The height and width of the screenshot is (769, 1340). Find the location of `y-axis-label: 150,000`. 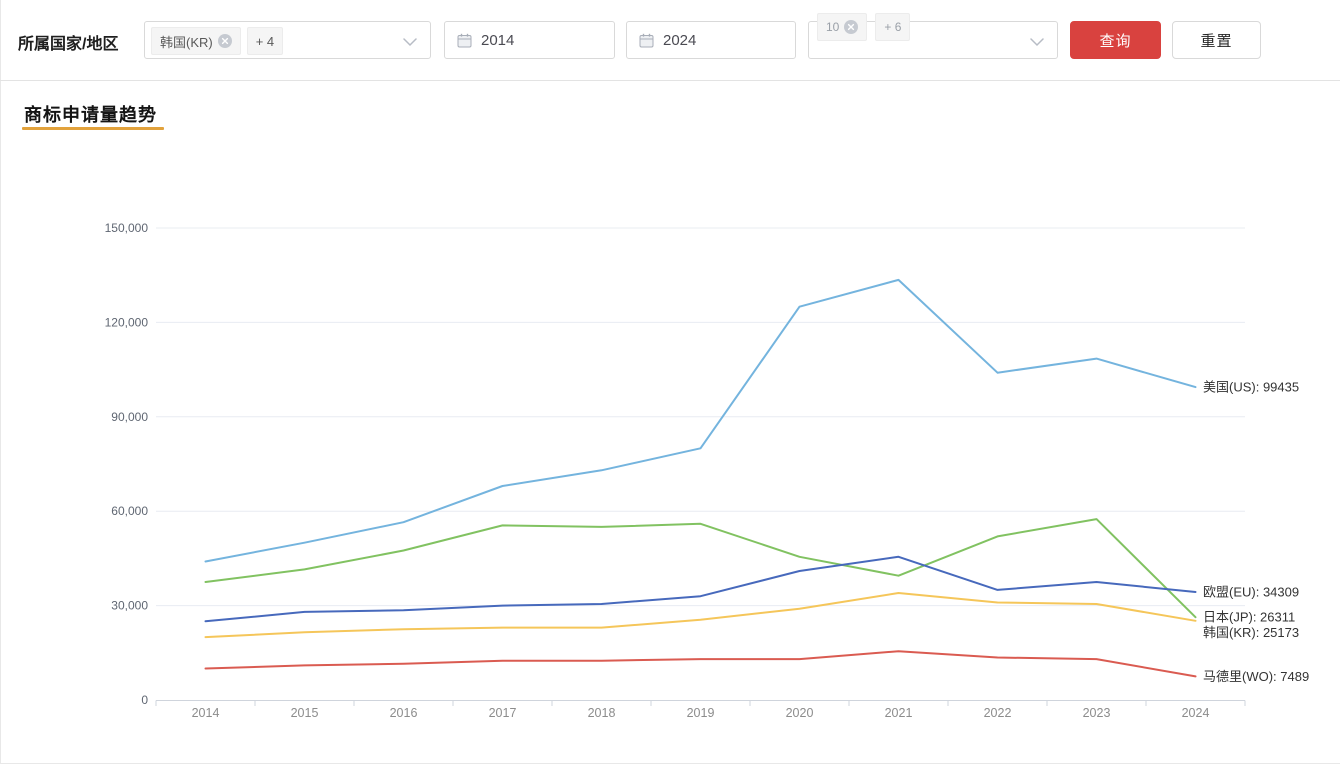

y-axis-label: 150,000 is located at coordinates (127, 228).